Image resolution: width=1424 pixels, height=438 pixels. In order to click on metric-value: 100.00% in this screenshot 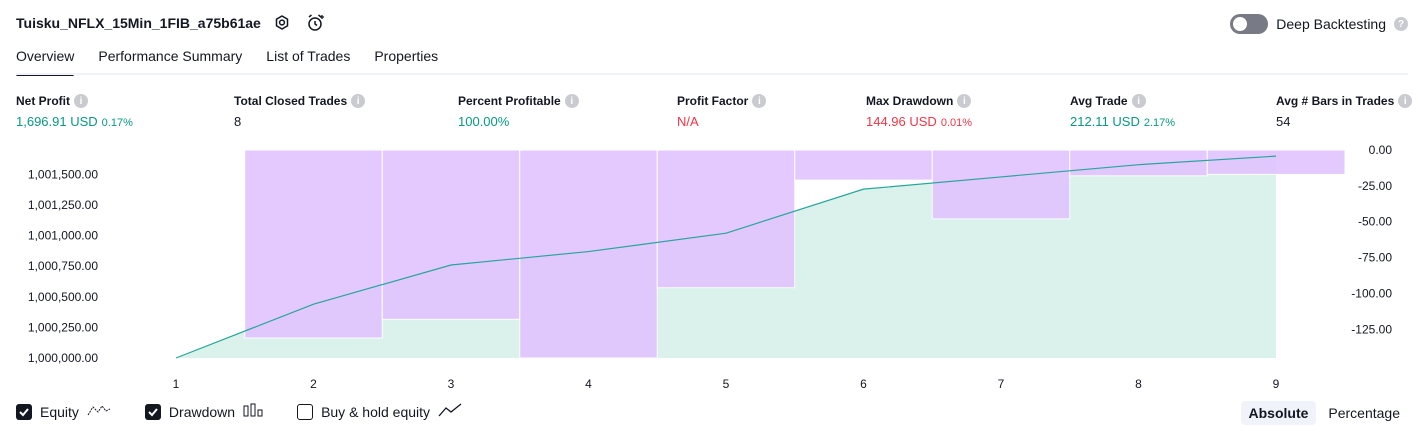, I will do `click(484, 121)`.